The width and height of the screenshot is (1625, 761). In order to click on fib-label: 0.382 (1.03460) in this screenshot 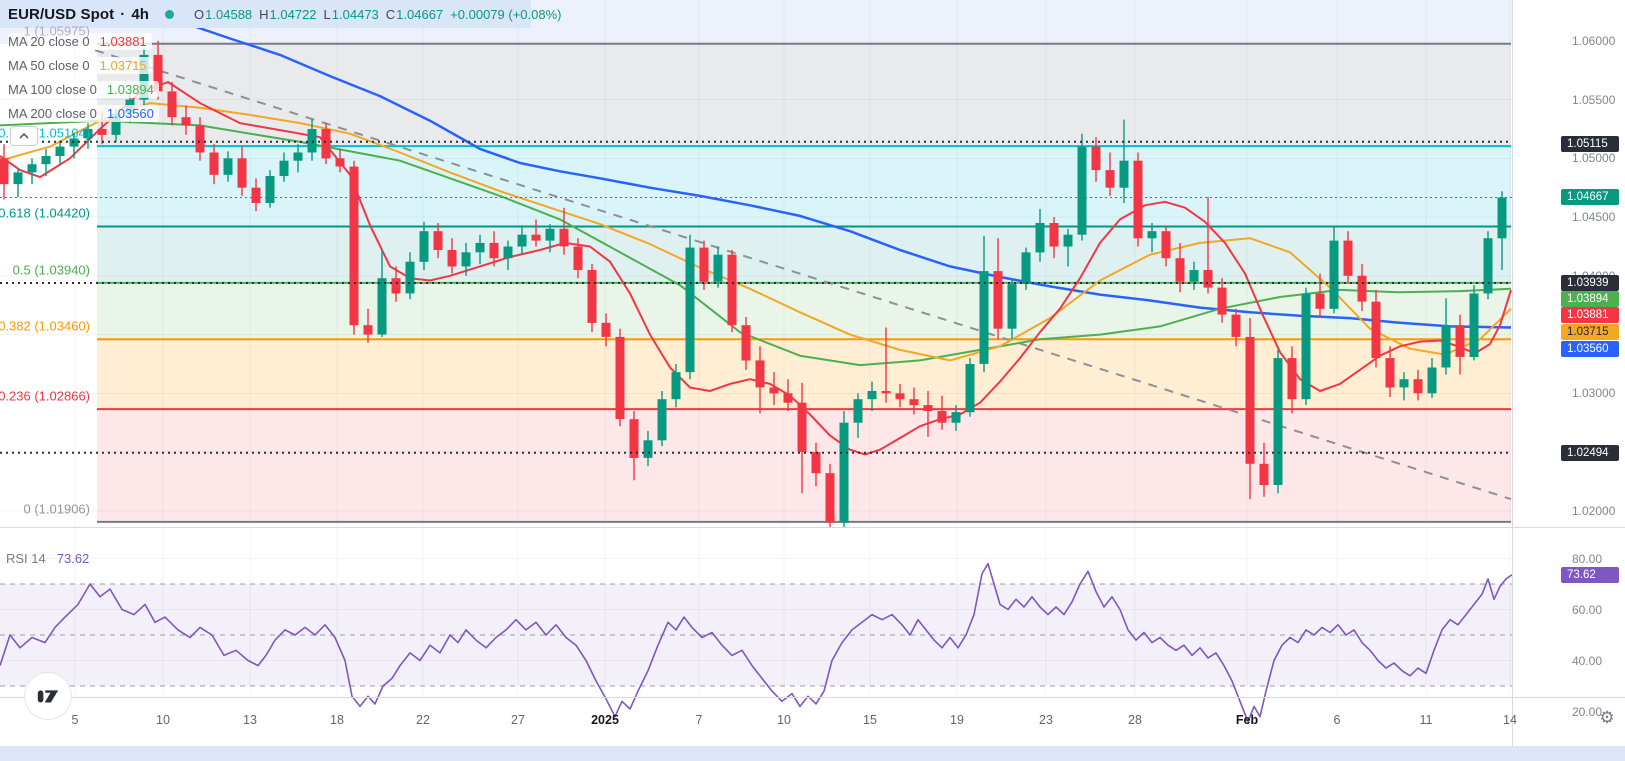, I will do `click(45, 326)`.